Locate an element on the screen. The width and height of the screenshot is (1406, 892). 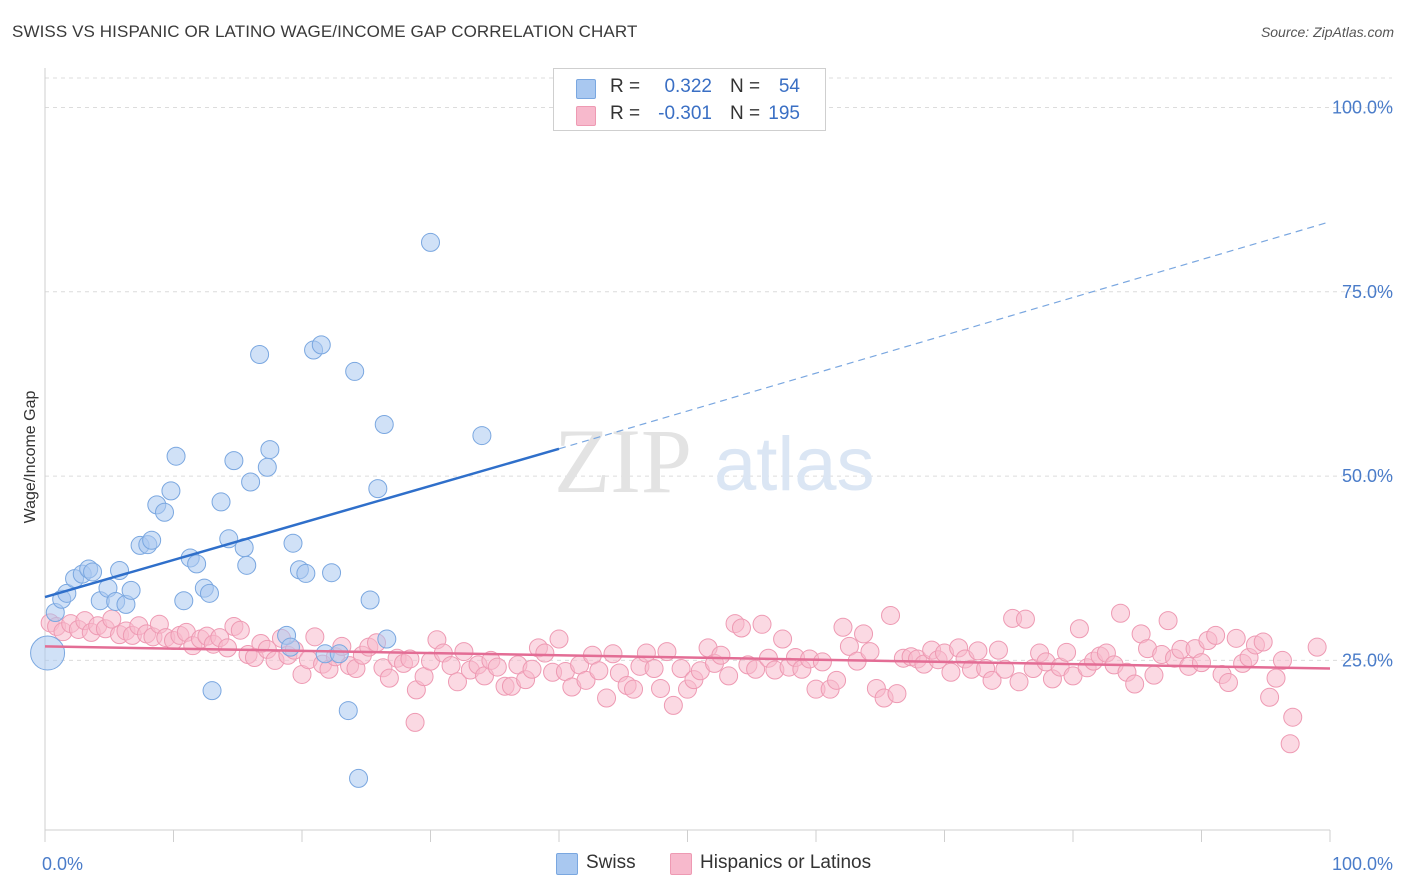
legend-n-value: 54 is located at coordinates (789, 86).